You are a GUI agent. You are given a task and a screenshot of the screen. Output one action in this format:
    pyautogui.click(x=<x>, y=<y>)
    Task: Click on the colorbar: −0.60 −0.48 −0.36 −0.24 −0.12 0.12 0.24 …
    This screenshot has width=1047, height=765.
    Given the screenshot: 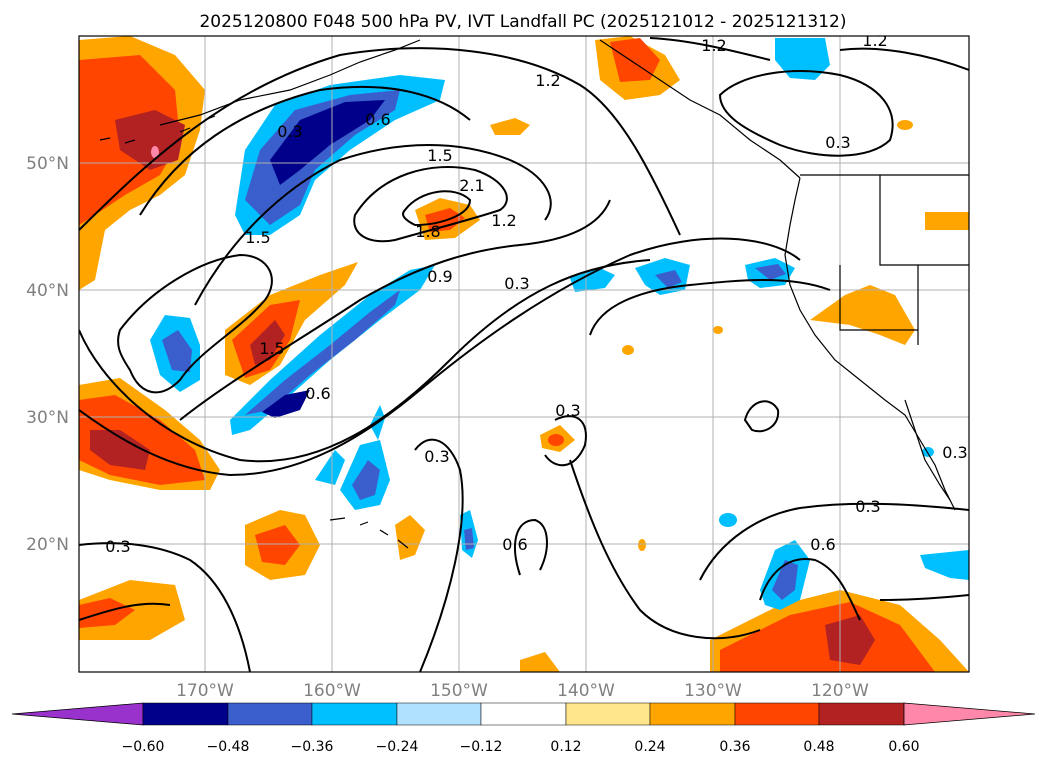 What is the action you would take?
    pyautogui.click(x=523, y=728)
    